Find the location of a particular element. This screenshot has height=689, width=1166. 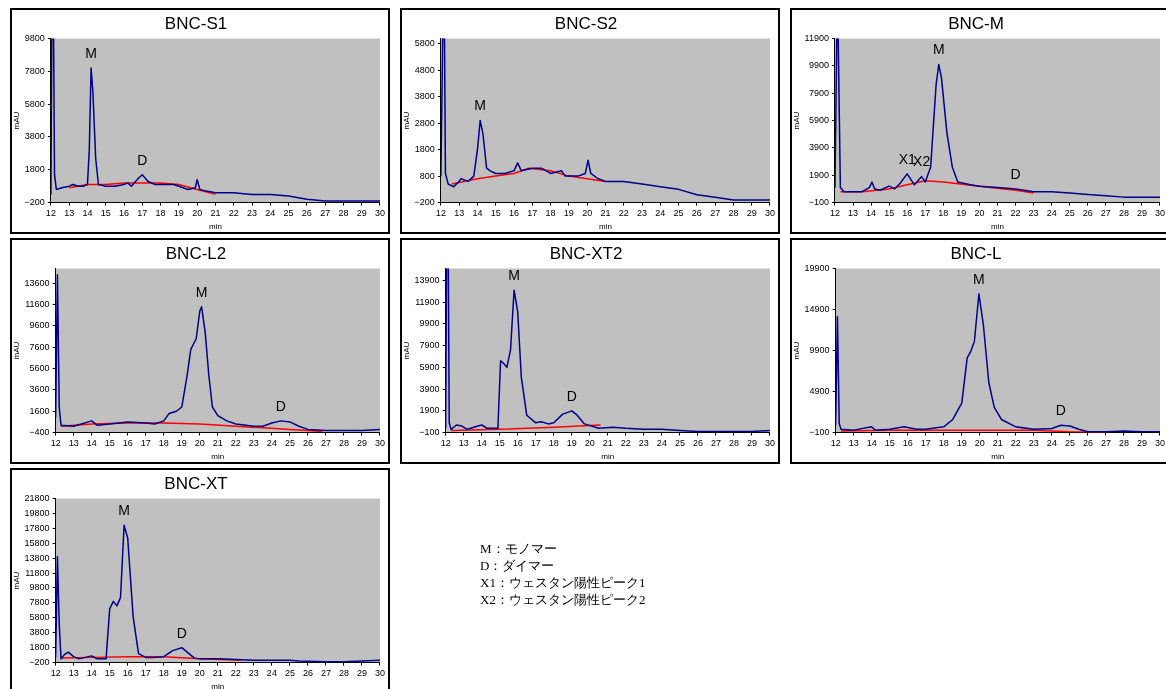

x-tick-label: 17 is located at coordinates (145, 443).